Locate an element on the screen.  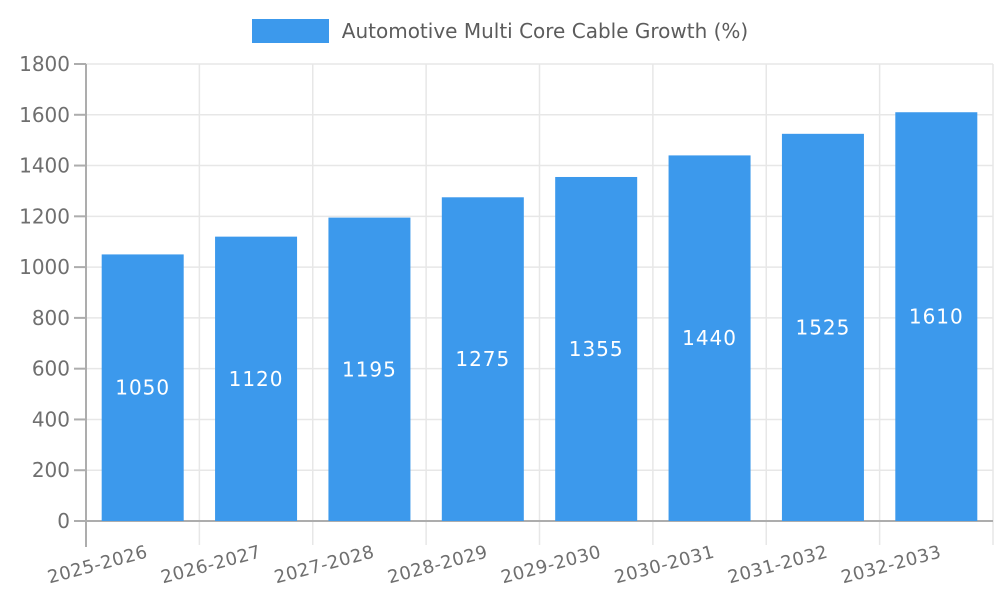
y-axis-label: 200 is located at coordinates (51, 470).